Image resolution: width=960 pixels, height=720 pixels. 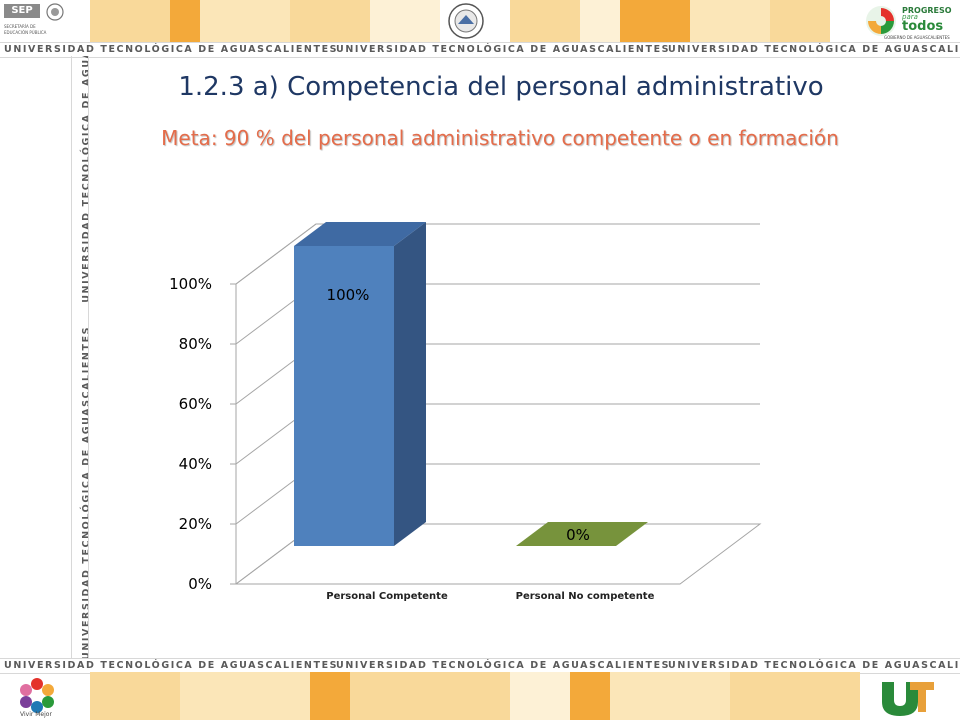 I want to click on y-tick-label: 60%, so click(x=195, y=404).